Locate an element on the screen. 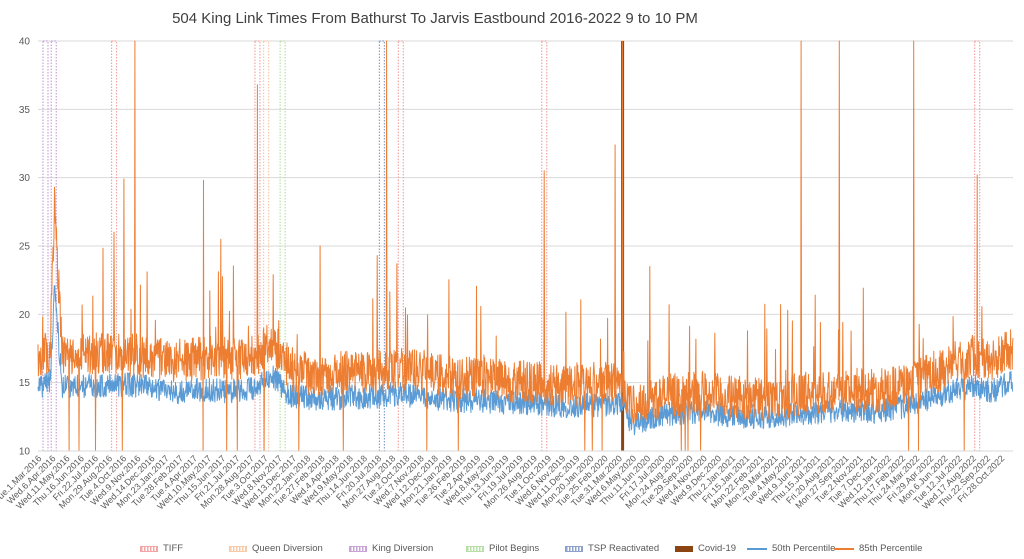  legend-item: TSP Reactivated is located at coordinates (612, 548).